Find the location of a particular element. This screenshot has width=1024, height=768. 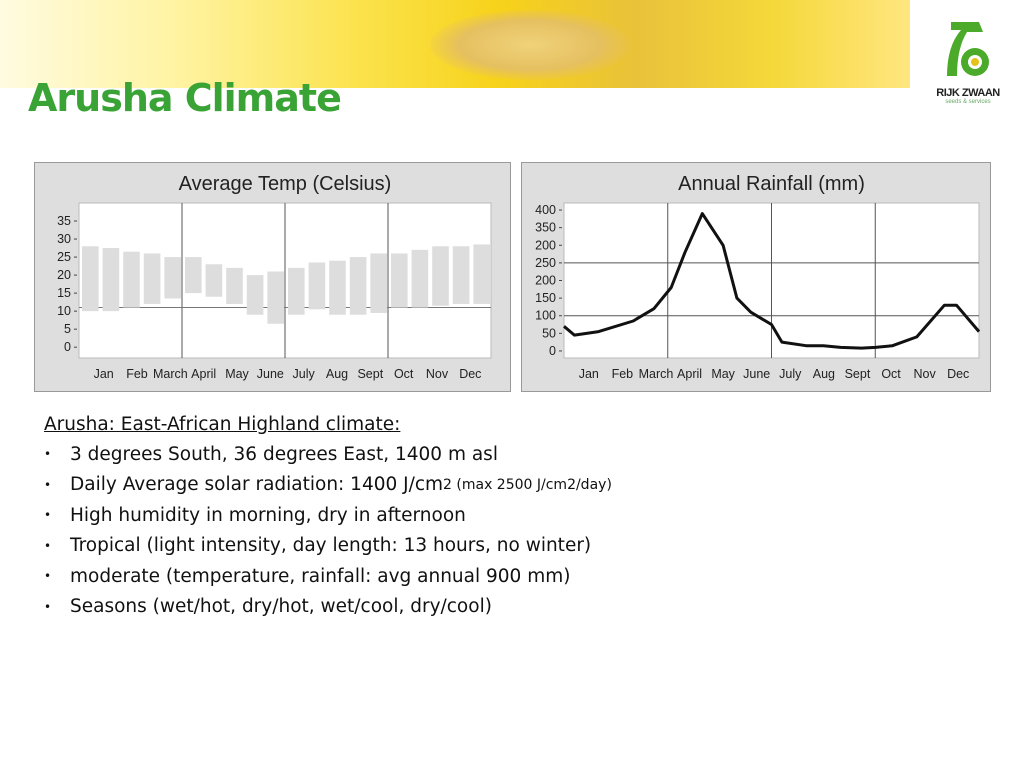

y-tick-label: 400 is located at coordinates (545, 210).